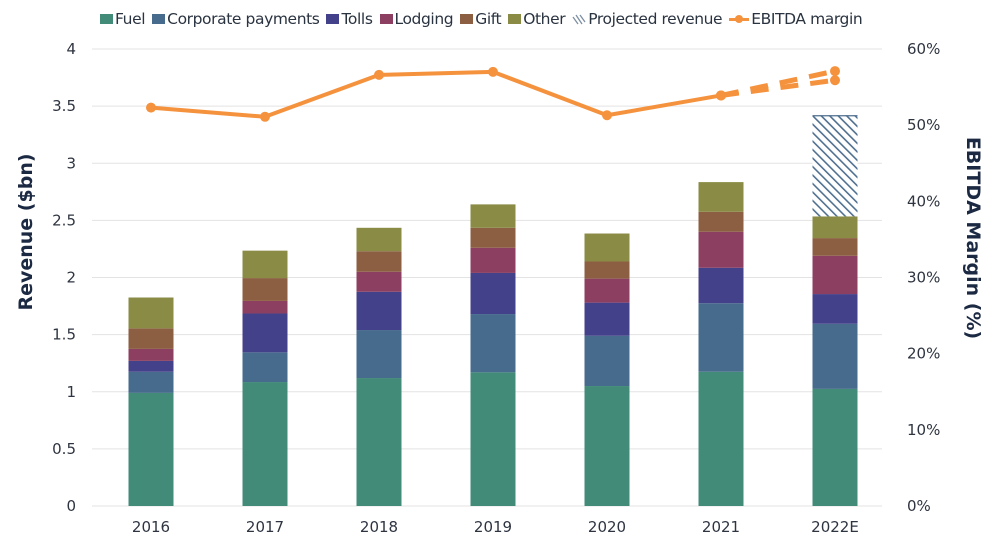 The image size is (999, 554). Describe the element at coordinates (607, 247) in the screenshot. I see `bar-other-2020` at that location.